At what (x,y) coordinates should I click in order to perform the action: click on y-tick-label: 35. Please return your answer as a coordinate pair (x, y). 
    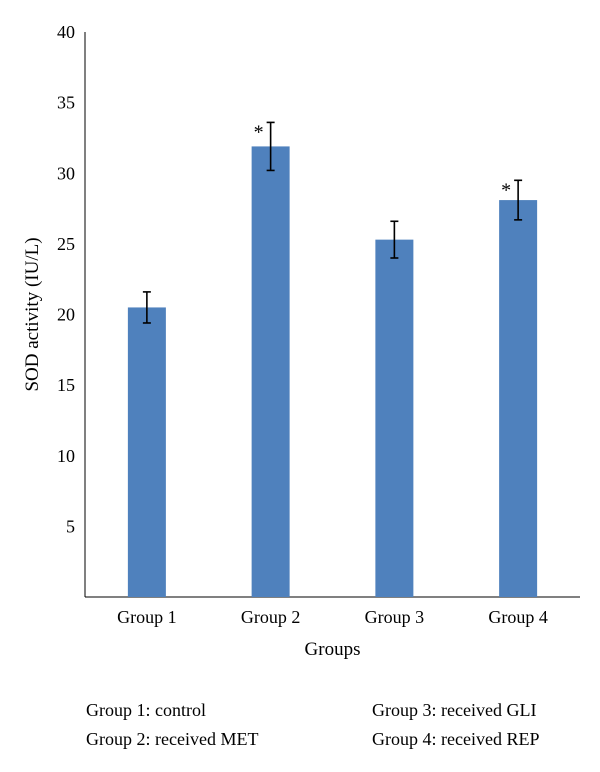
    Looking at the image, I should click on (66, 103).